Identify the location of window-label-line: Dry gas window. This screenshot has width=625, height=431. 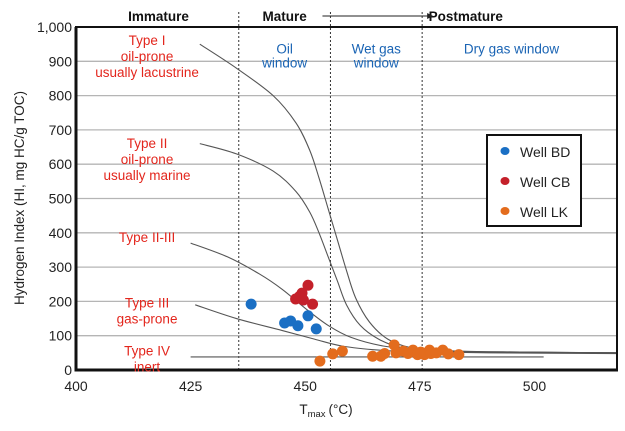
(512, 49).